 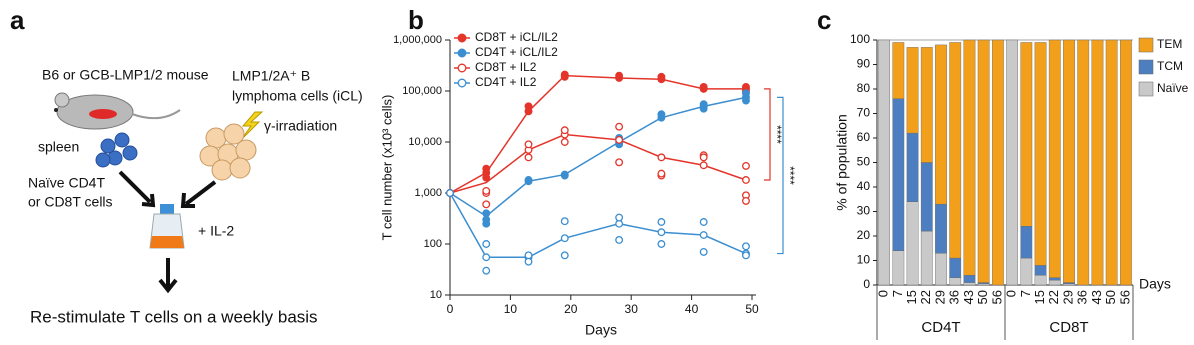 What do you see at coordinates (864, 162) in the screenshot?
I see `y-tick-label: 50` at bounding box center [864, 162].